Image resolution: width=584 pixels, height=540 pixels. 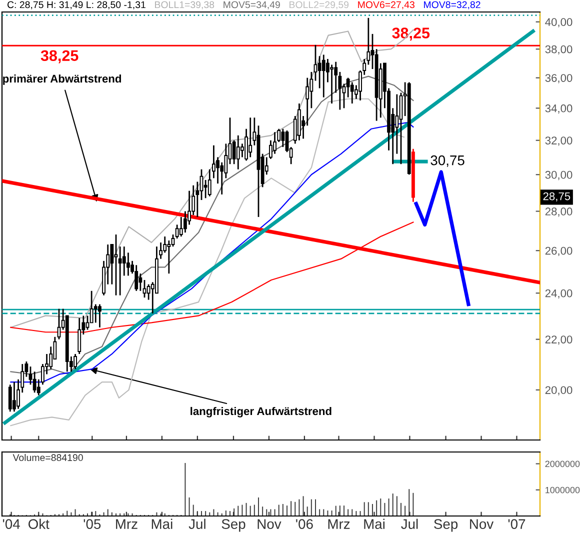 What do you see at coordinates (386, 5) in the screenshot?
I see `text: MOV6=27,43` at bounding box center [386, 5].